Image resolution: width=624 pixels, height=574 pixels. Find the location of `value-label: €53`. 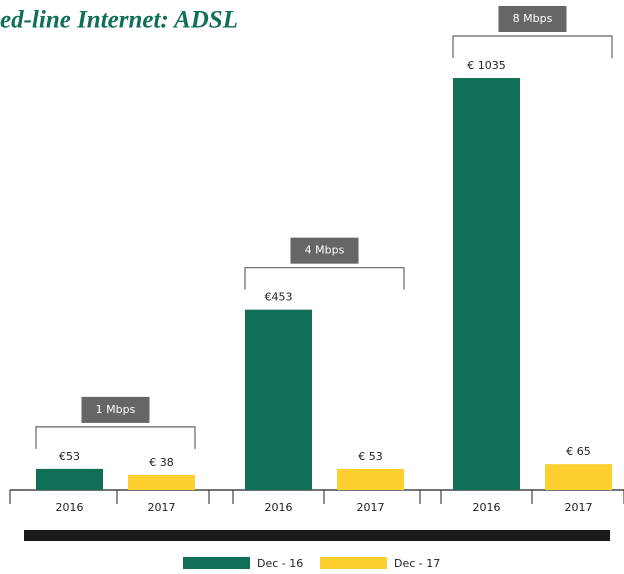

value-label: €53 is located at coordinates (69, 456).